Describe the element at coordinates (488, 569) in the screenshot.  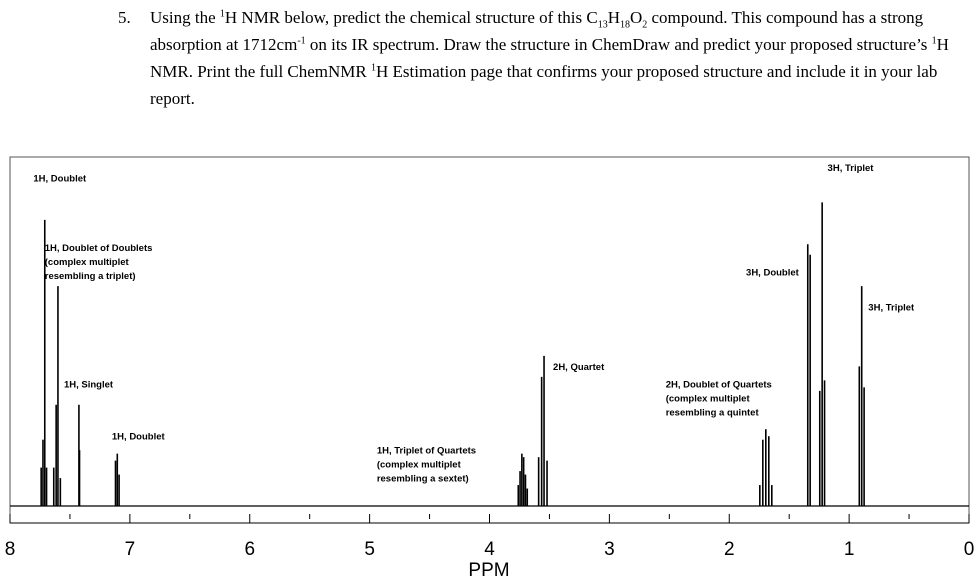
I see `x-axis-label: PPM` at that location.